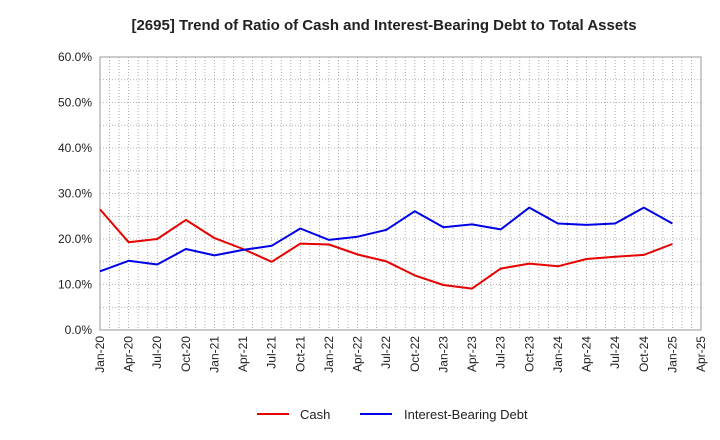 This screenshot has width=720, height=440. Describe the element at coordinates (386, 352) in the screenshot. I see `x-tick-label: Jul-22` at that location.